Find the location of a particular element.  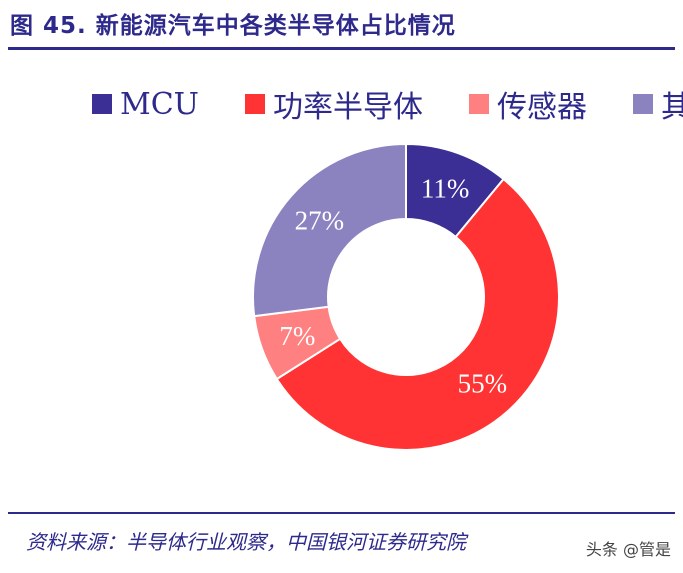

footer-rule is located at coordinates (341, 513).